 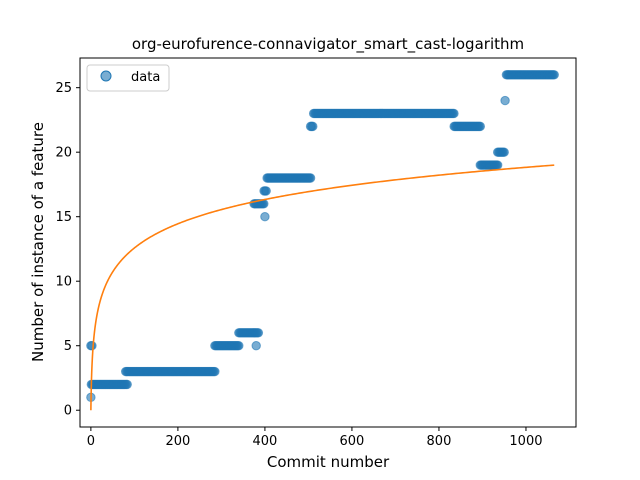 What do you see at coordinates (63, 282) in the screenshot?
I see `y-tick-label: 10` at bounding box center [63, 282].